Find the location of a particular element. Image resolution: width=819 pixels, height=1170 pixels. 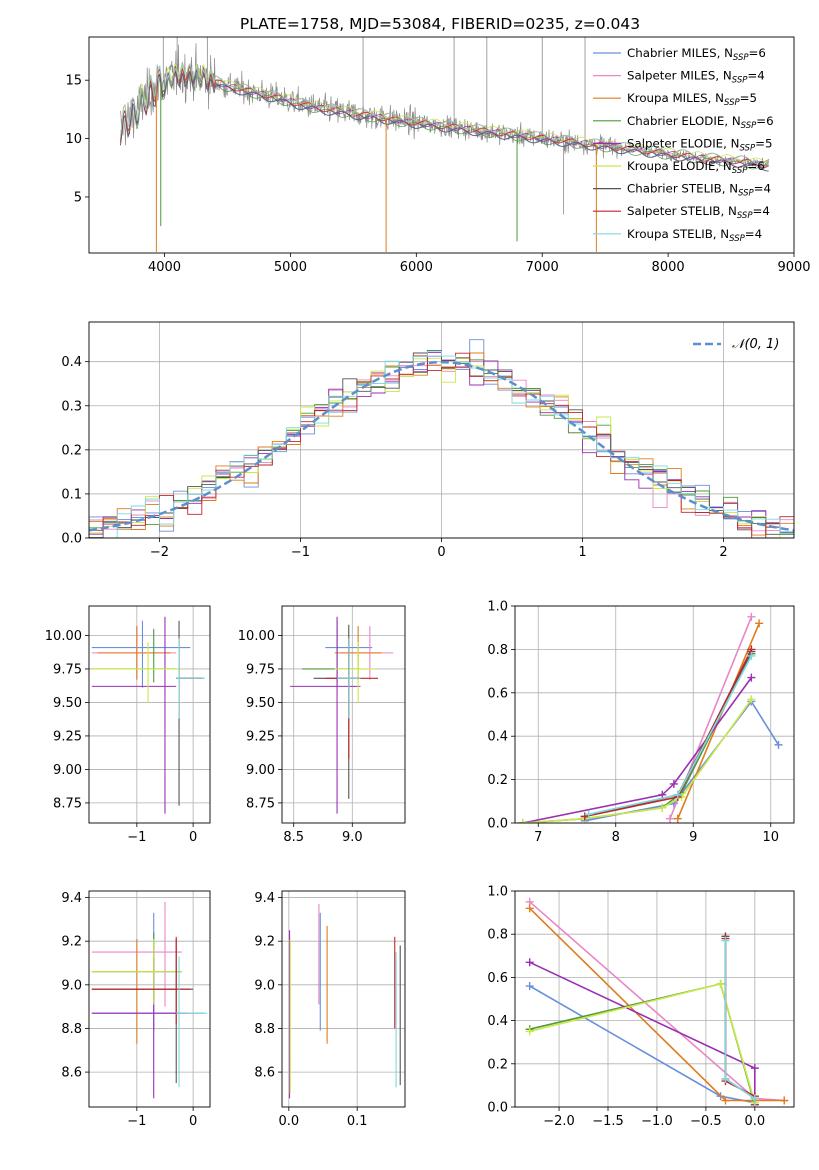

chart-massweight-vs-age: 7 8 9 10 0.0 0.2 0.4 0.6 0.8 1.0 is located at coordinates (641, 722).